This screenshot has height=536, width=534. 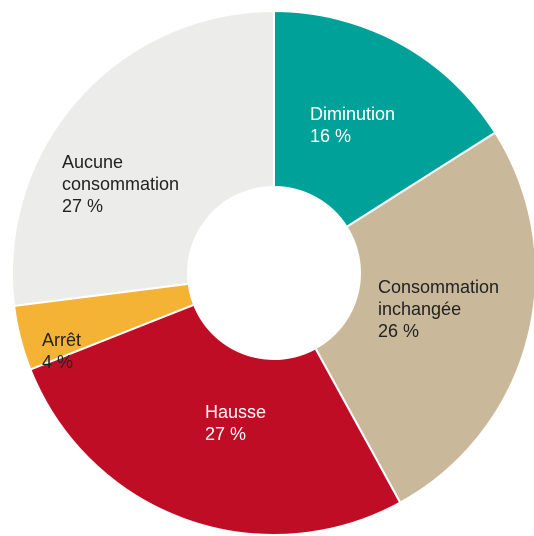 I want to click on slice-label: Diminution 16 %, so click(x=410, y=125).